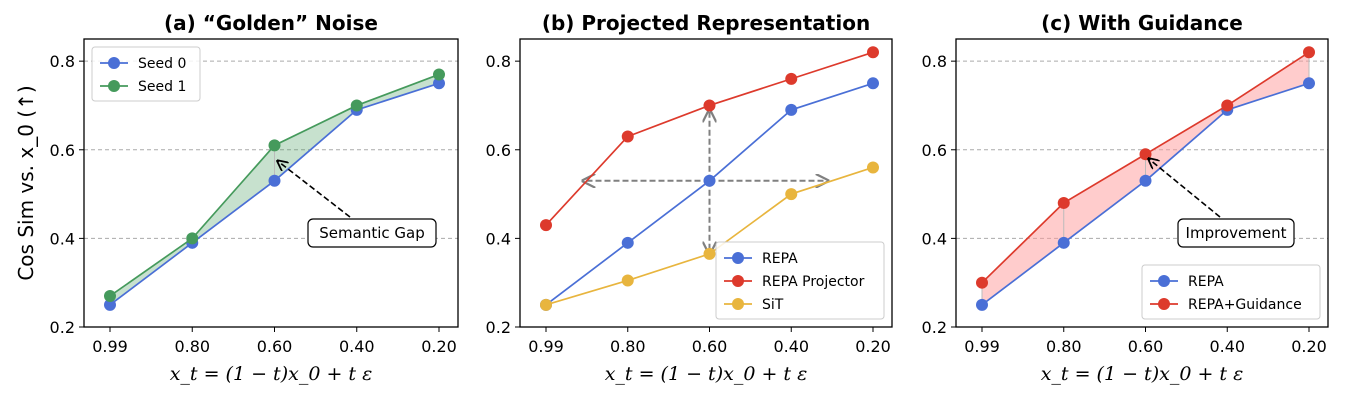 The width and height of the screenshot is (1350, 400). What do you see at coordinates (162, 87) in the screenshot?
I see `legend-label: Seed 1` at bounding box center [162, 87].